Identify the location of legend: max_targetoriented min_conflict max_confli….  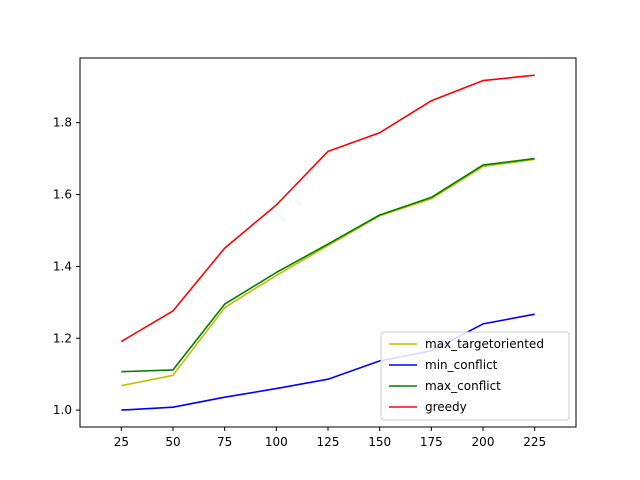
(475, 376).